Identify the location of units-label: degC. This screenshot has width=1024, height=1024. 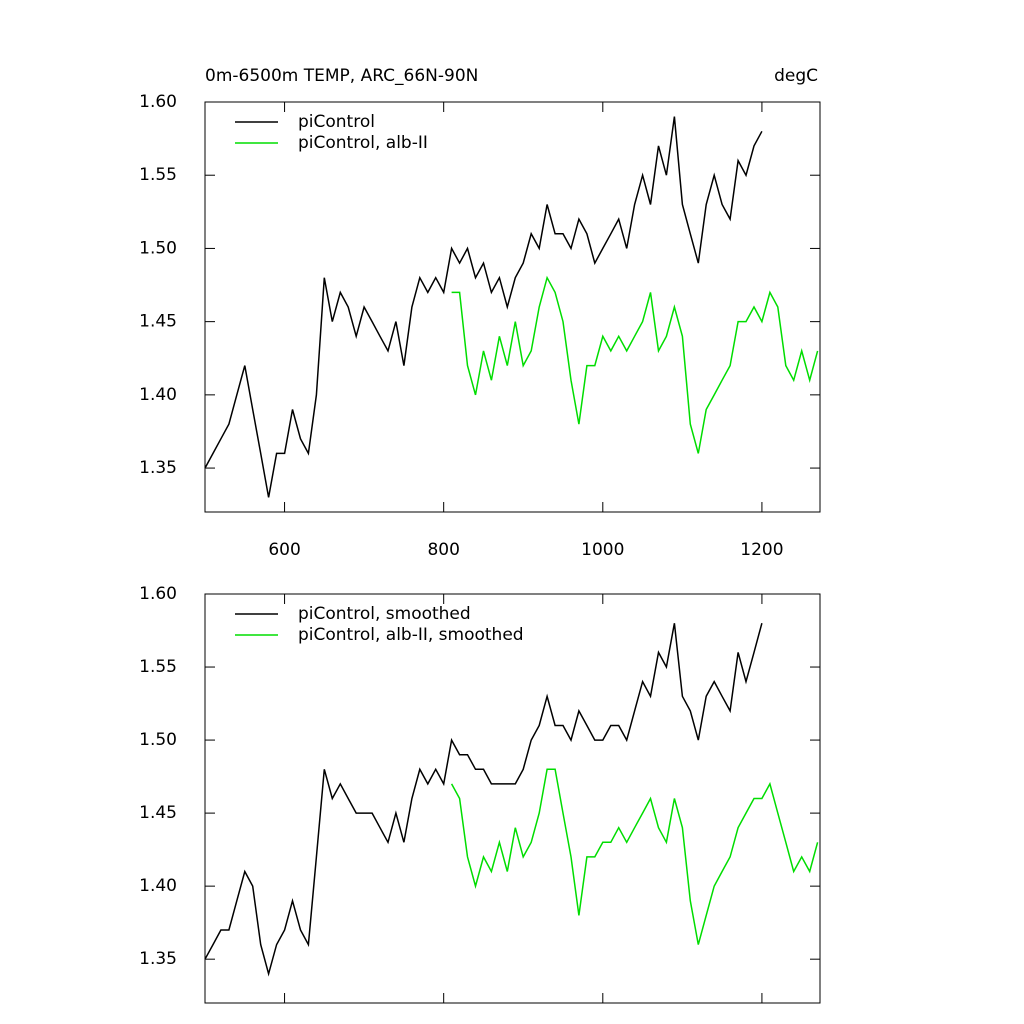
(796, 76).